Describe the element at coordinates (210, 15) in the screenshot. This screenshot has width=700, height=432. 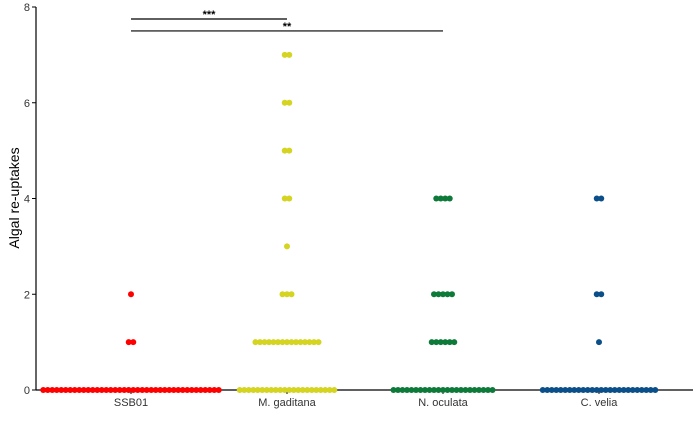
I see `significance-label: ***` at that location.